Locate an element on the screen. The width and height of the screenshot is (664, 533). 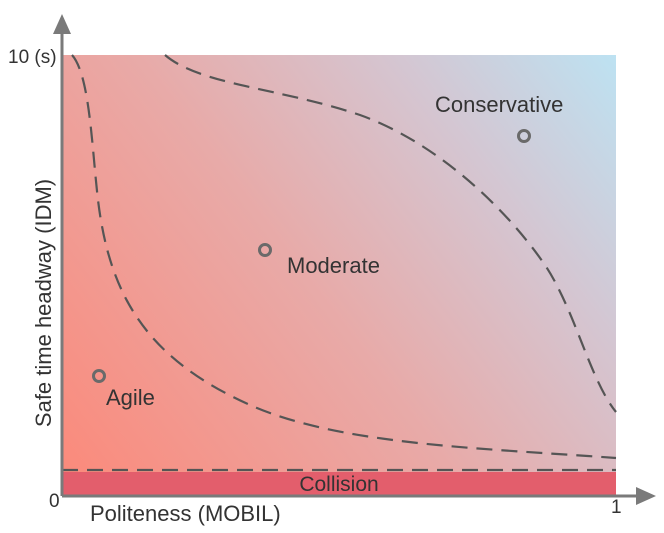
conservative-point-marker is located at coordinates (524, 136).